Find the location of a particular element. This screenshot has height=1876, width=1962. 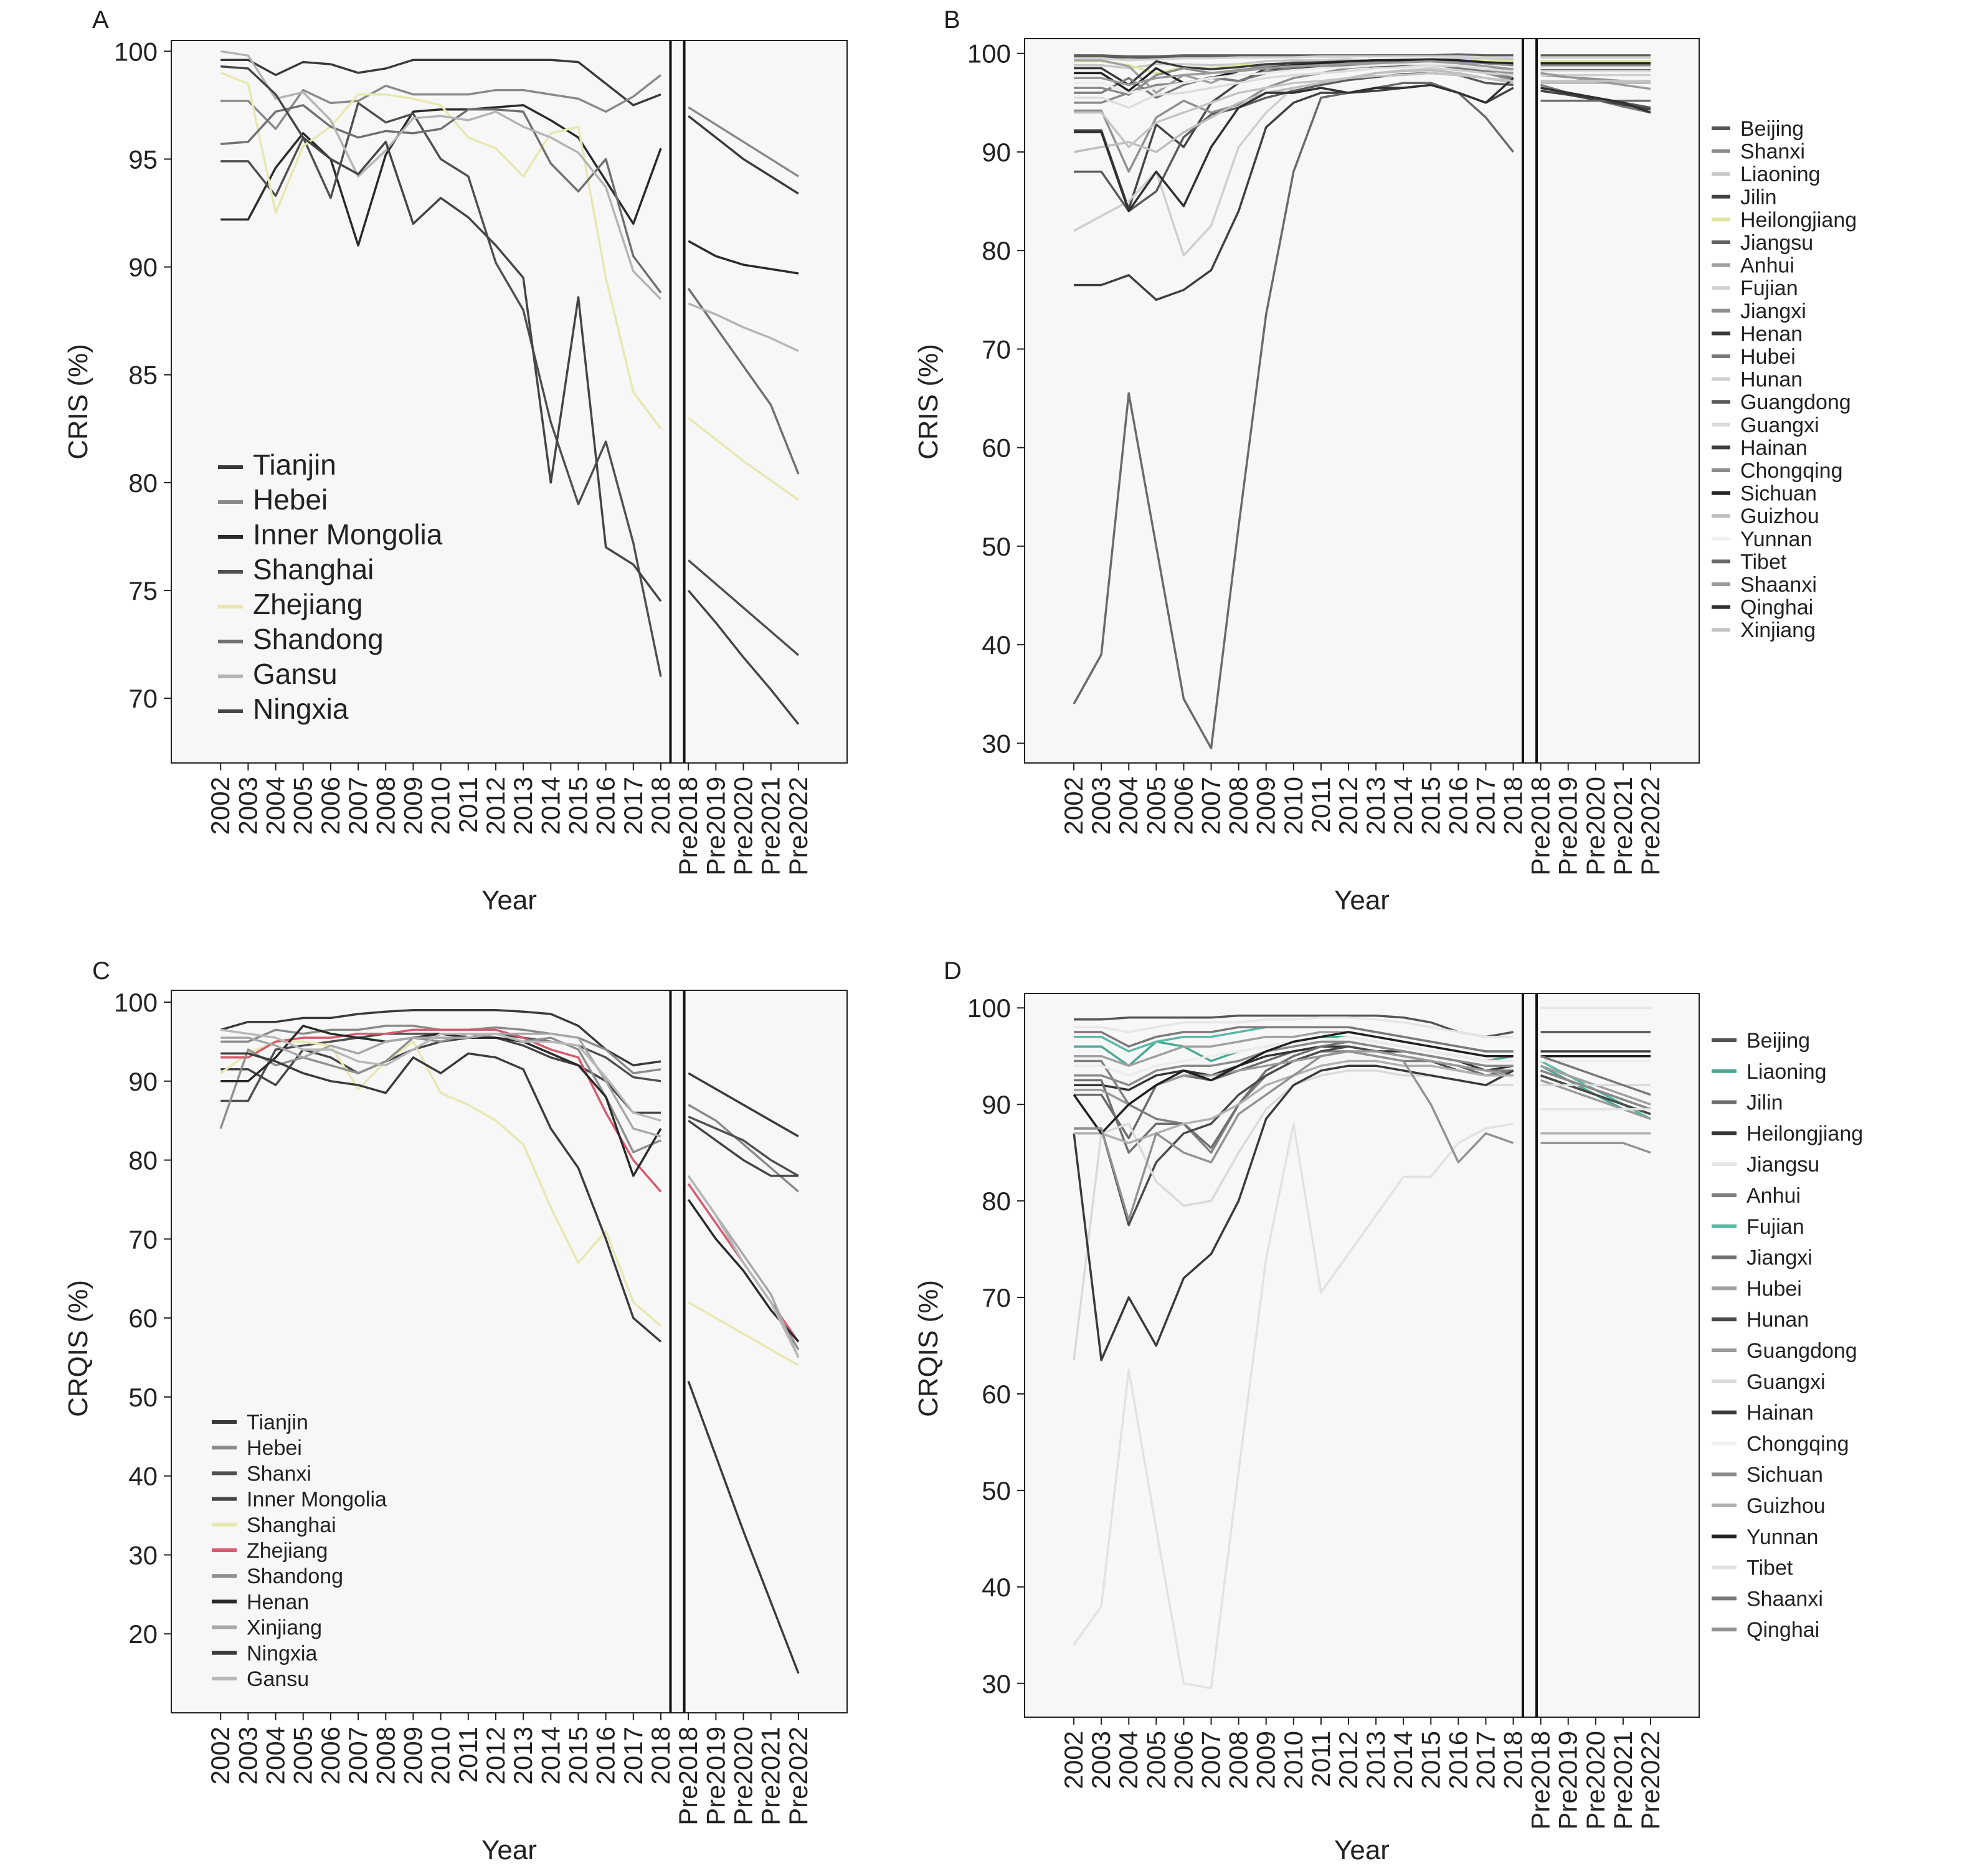

legend-label: Jiangsu is located at coordinates (1782, 1165).